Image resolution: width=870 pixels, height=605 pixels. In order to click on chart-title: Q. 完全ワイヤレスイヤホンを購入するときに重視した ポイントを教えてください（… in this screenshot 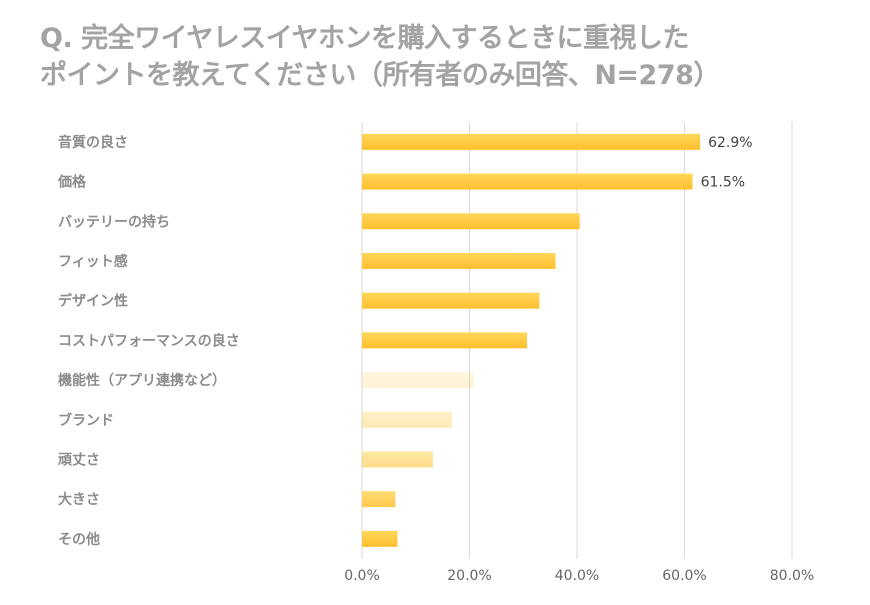, I will do `click(380, 57)`.